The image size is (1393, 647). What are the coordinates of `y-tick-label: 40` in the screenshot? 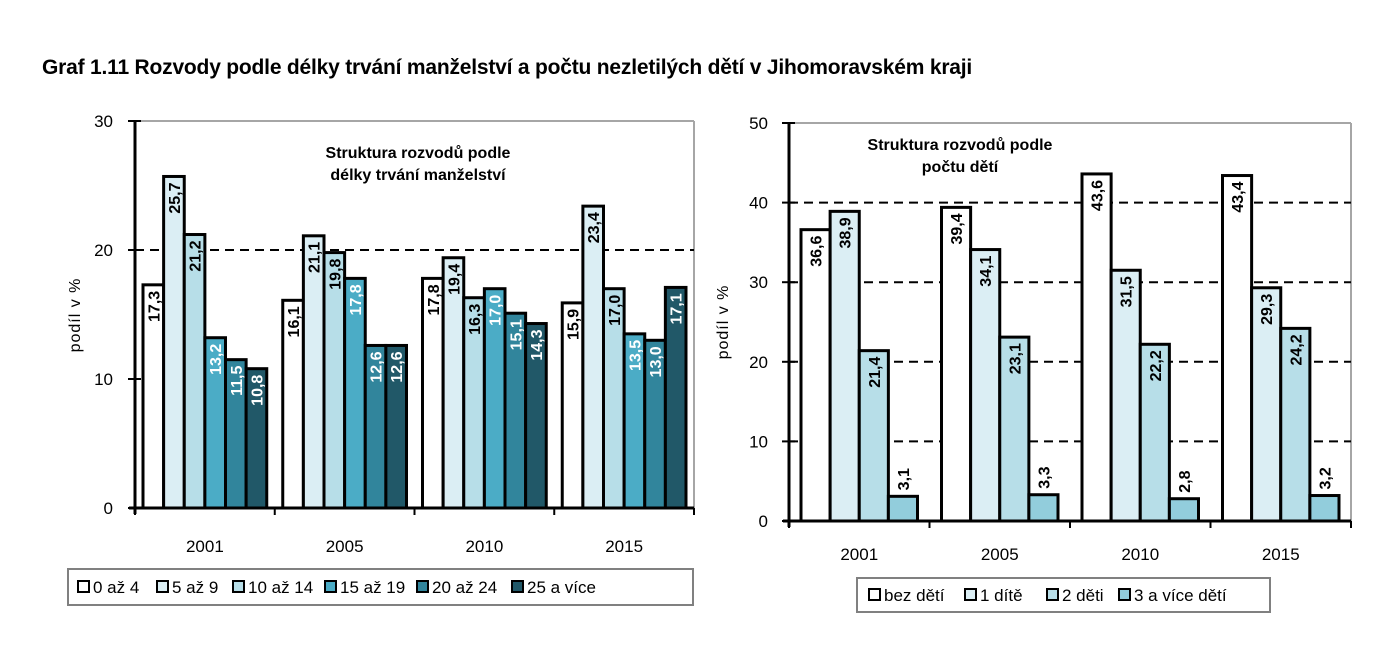 It's located at (758, 203).